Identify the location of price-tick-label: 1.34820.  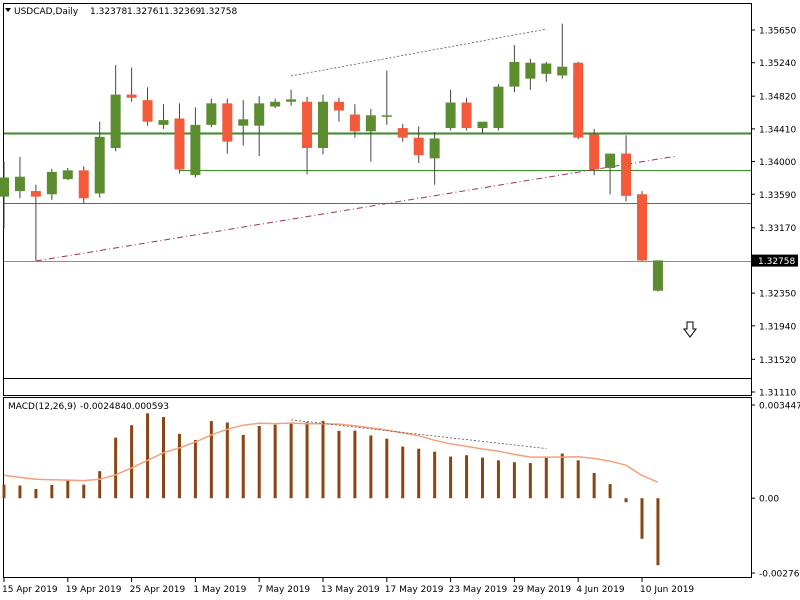
(777, 98).